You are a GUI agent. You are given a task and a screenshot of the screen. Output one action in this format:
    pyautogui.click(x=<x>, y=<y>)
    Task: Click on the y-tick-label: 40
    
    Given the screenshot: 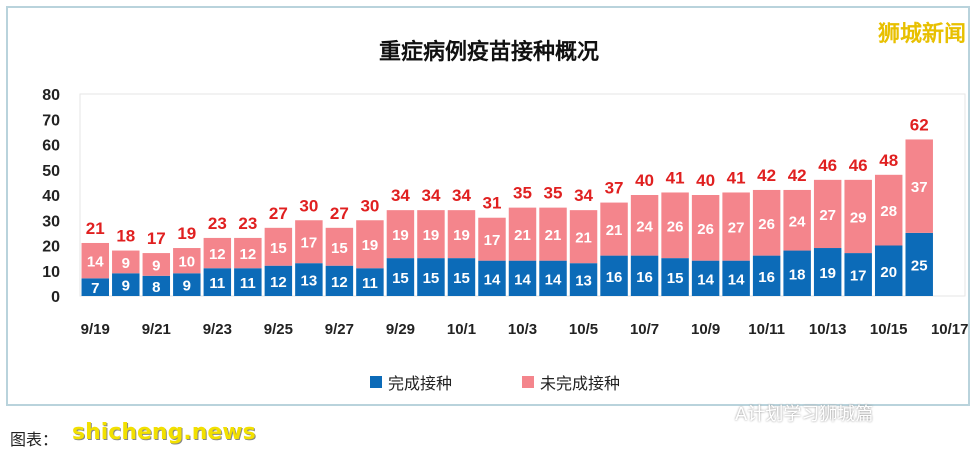 What is the action you would take?
    pyautogui.click(x=51, y=196)
    